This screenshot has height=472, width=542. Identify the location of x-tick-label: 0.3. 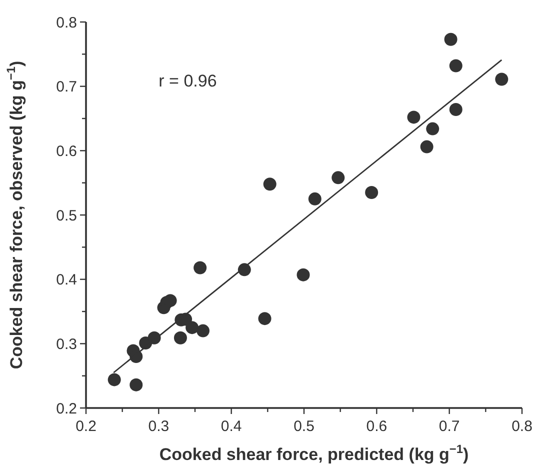
(159, 426).